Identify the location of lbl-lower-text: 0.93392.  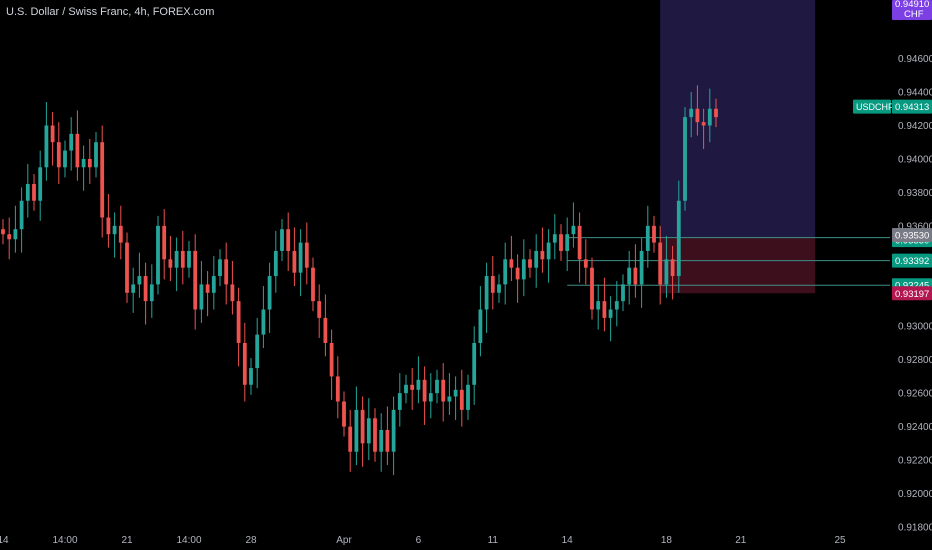
(912, 261).